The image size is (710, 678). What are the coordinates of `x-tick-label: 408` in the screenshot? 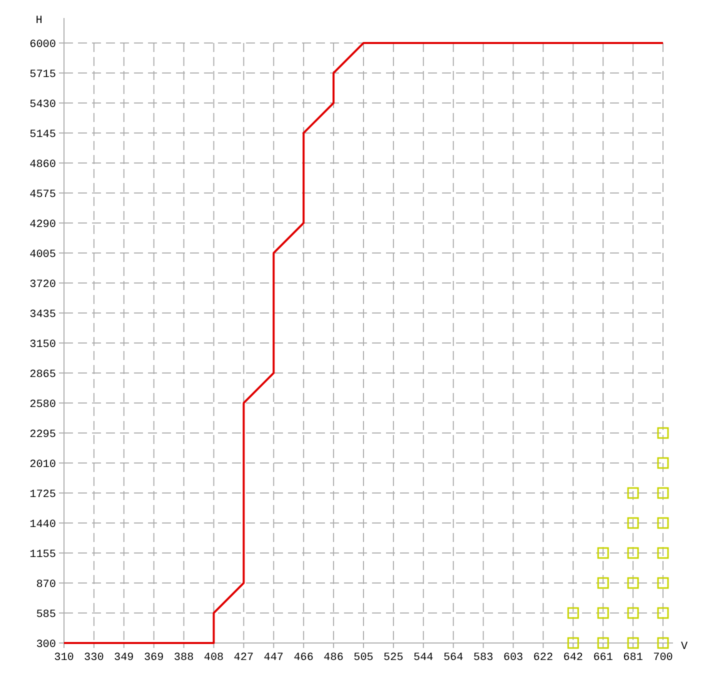 It's located at (214, 658).